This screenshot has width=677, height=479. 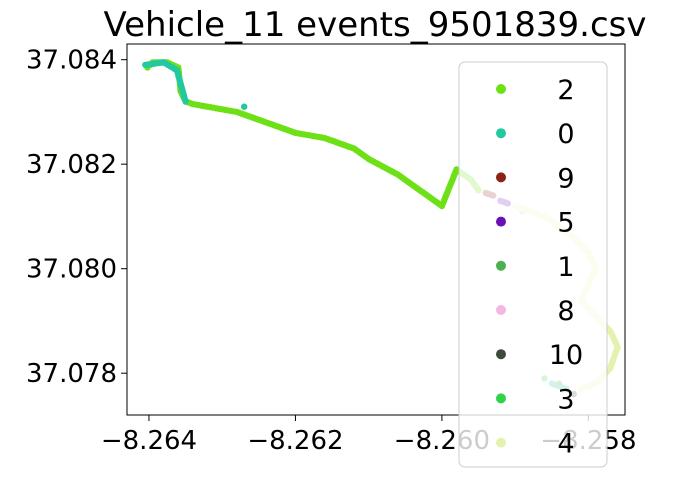 What do you see at coordinates (76, 217) in the screenshot?
I see `y-axis: 37.078 37.080 37.082 37.084` at bounding box center [76, 217].